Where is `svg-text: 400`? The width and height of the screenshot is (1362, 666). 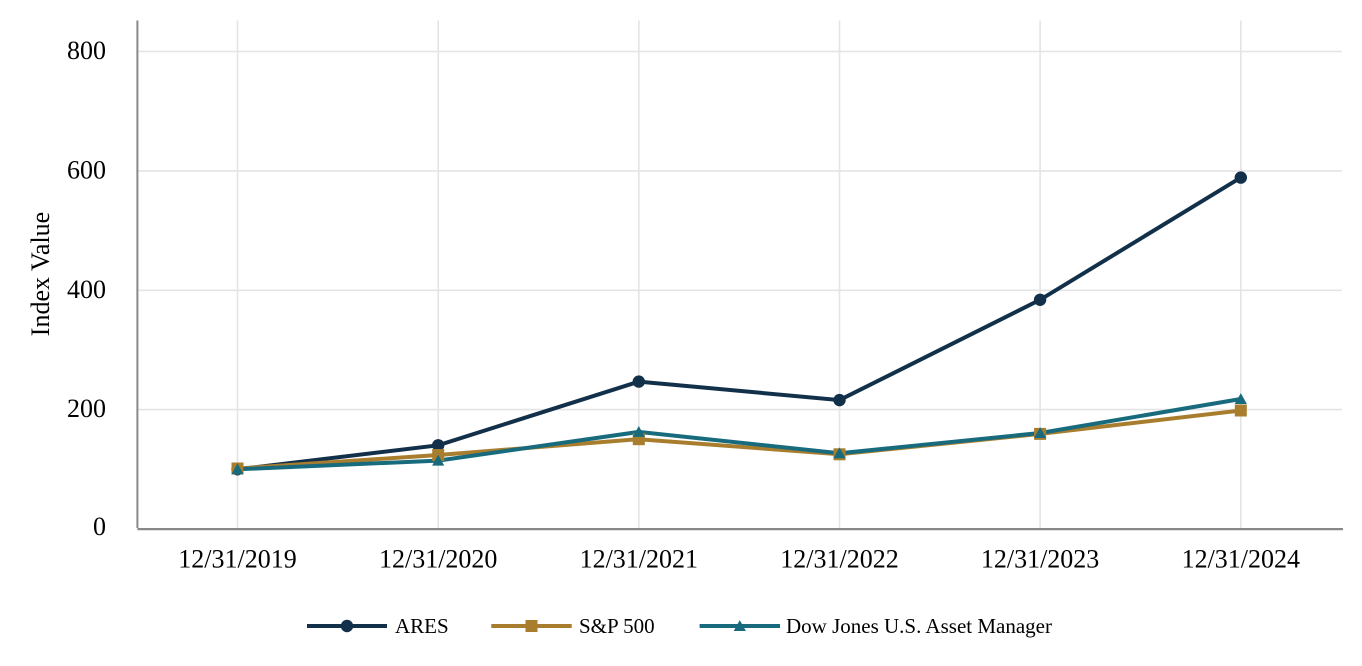 svg-text: 400 is located at coordinates (86, 289).